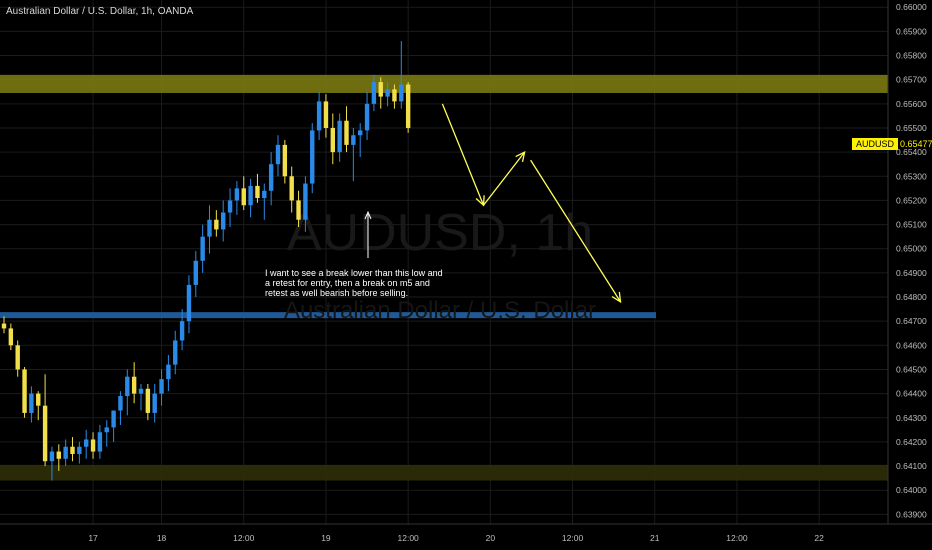 This screenshot has width=932, height=550. What do you see at coordinates (916, 143) in the screenshot?
I see `last-price-value: 0.65477` at bounding box center [916, 143].